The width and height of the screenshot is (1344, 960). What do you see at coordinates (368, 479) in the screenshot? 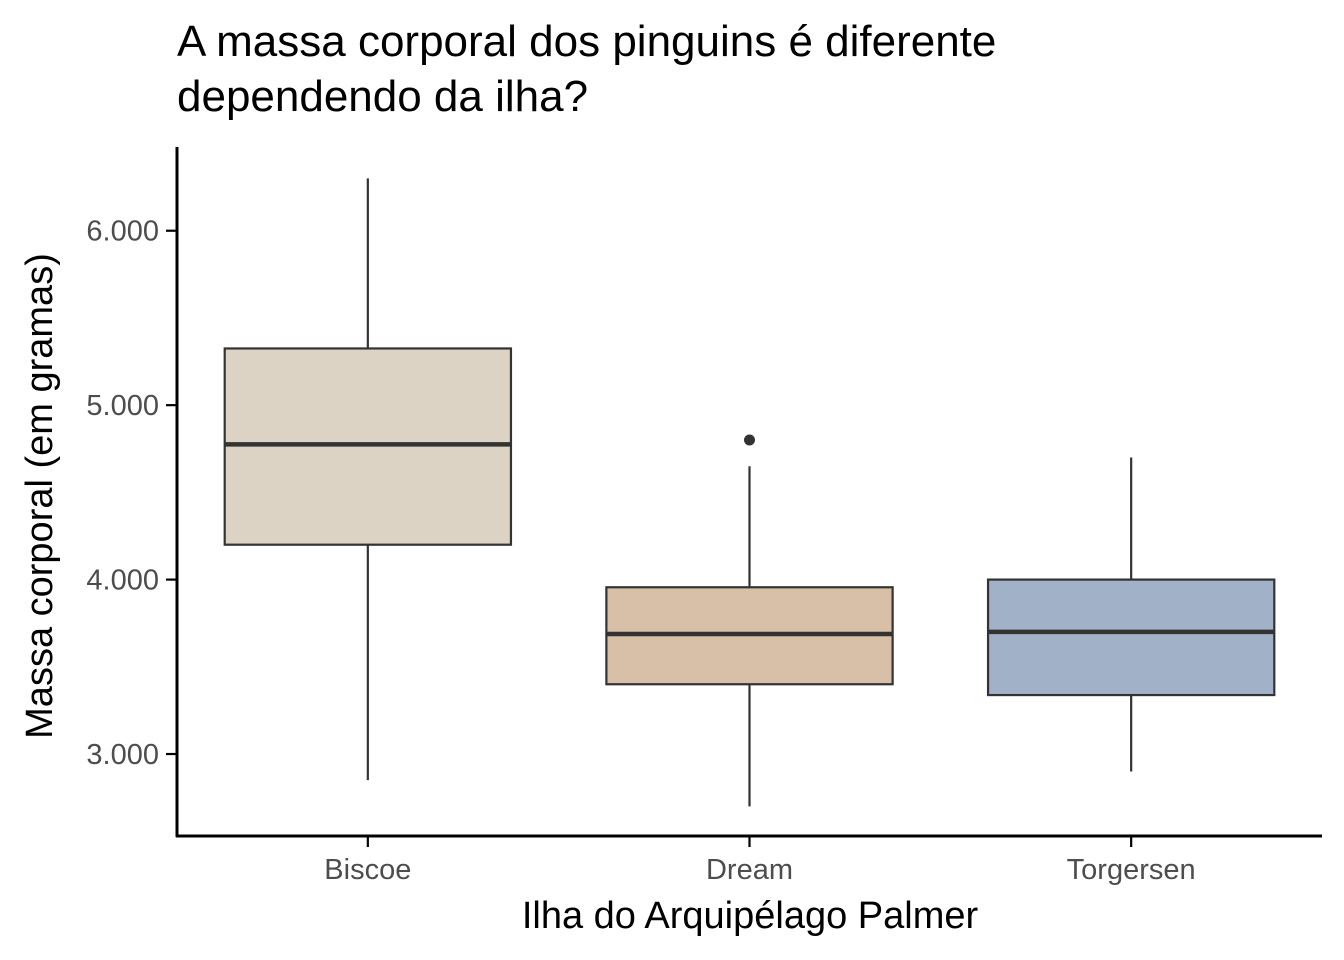
I see `box-biscoe` at bounding box center [368, 479].